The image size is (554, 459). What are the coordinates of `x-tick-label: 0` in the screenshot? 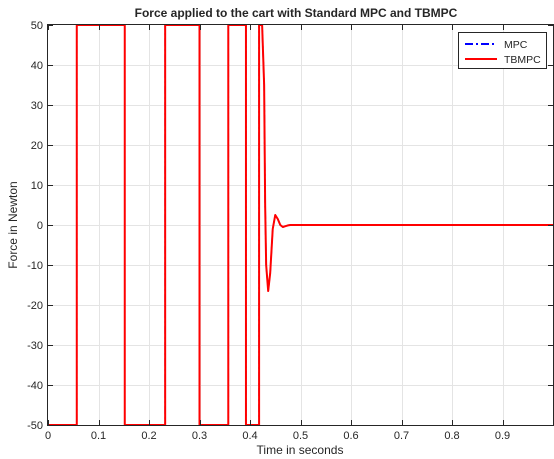 It's located at (48, 436).